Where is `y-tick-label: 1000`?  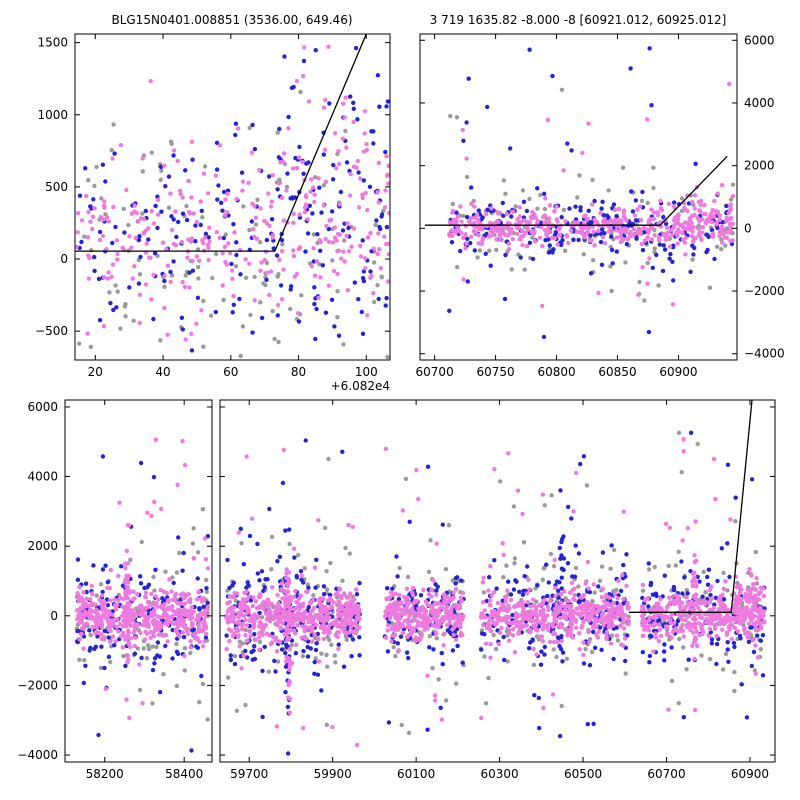 y-tick-label: 1000 is located at coordinates (52, 115).